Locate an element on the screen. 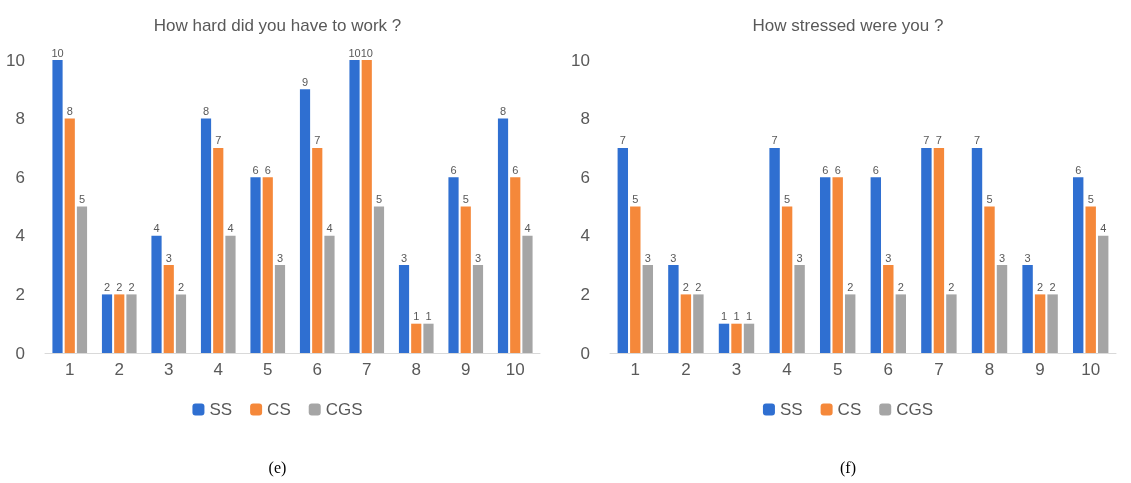  legend-label: SS is located at coordinates (221, 409).